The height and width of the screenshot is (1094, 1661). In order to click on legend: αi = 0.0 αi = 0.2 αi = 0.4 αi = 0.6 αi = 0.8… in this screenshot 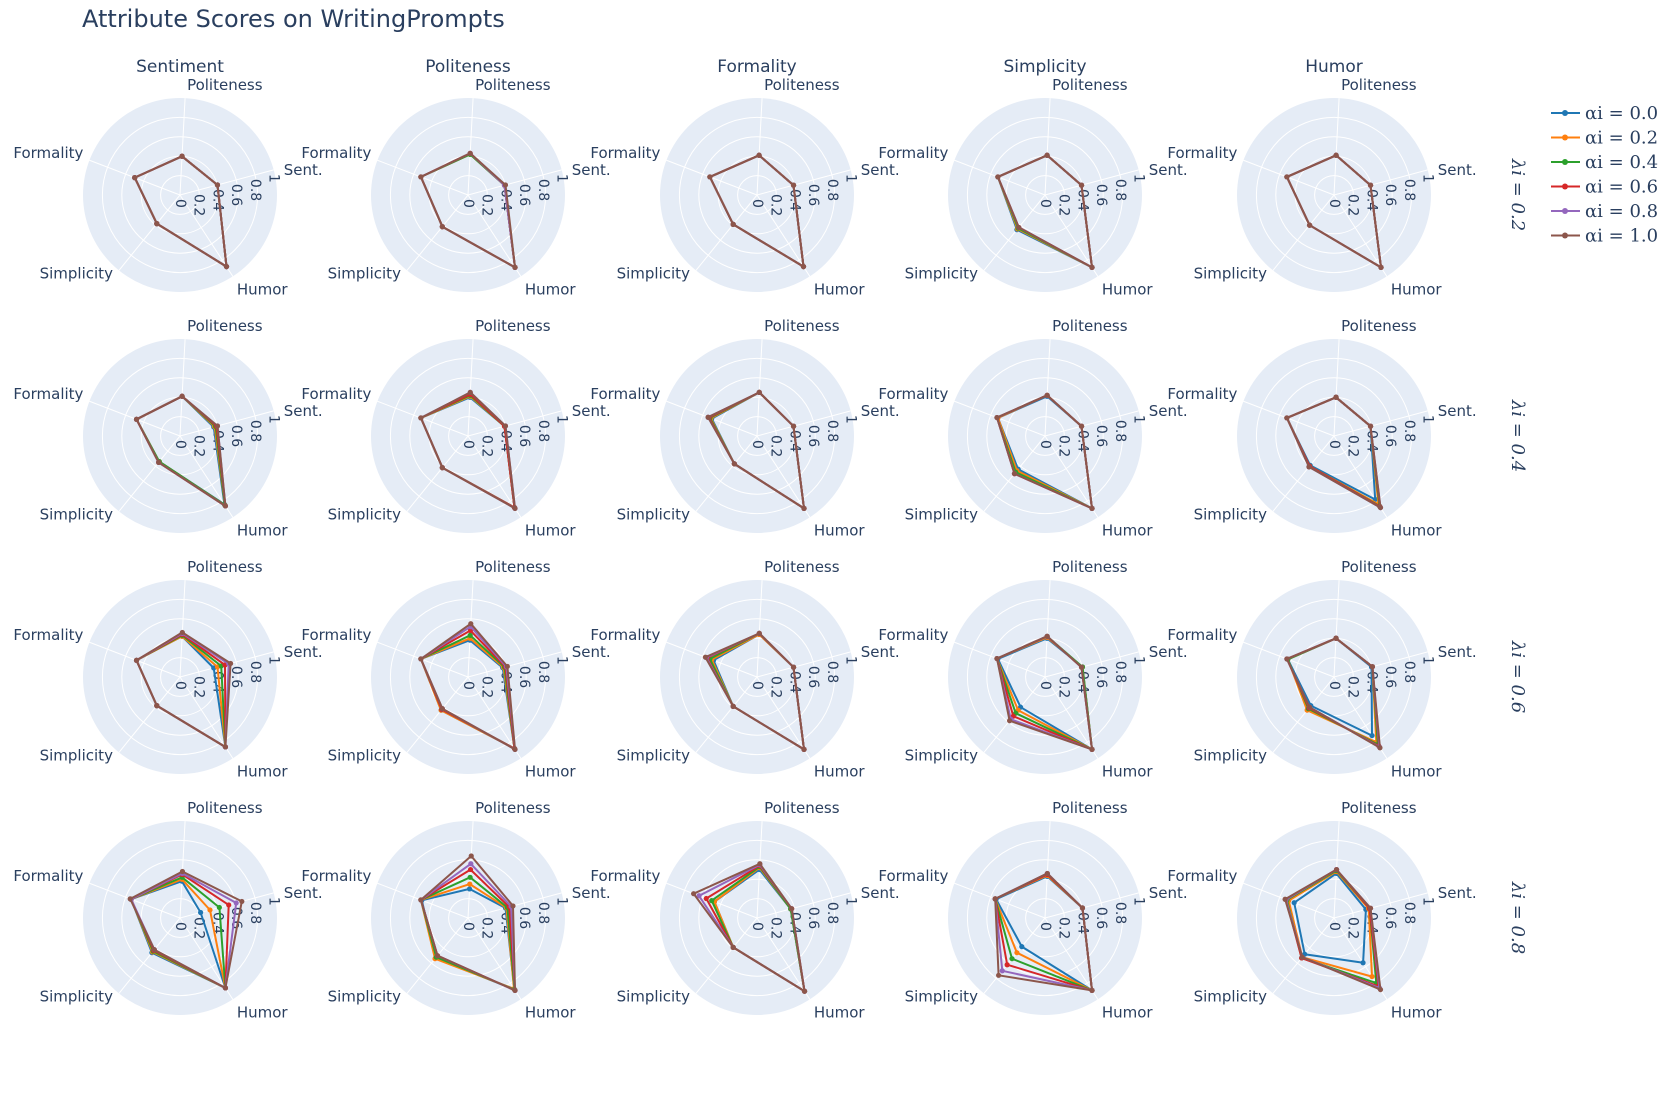, I will do `click(1604, 175)`.